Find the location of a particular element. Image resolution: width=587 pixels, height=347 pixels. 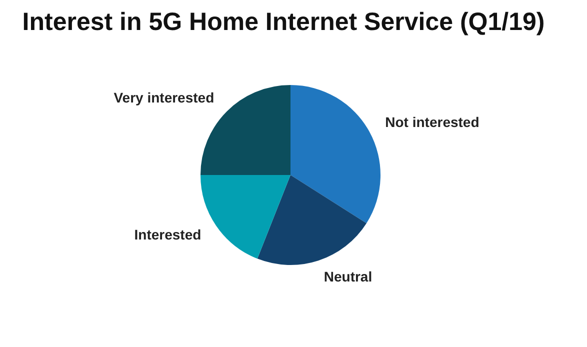

slice-label: Very interested is located at coordinates (164, 97).